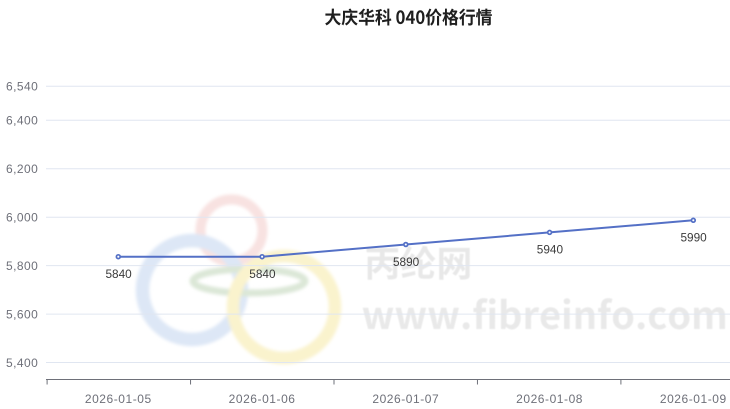  I want to click on svg-text: 2026-01-07, so click(405, 399).